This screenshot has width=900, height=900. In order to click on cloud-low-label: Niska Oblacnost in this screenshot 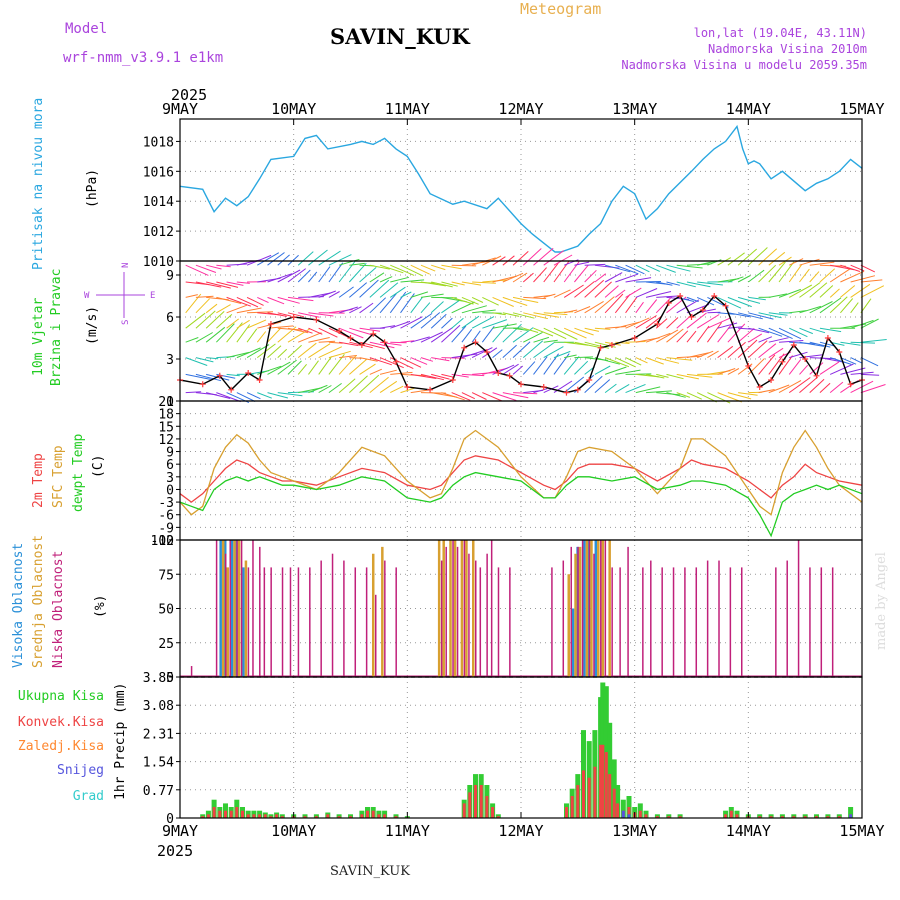, I will do `click(58, 609)`.